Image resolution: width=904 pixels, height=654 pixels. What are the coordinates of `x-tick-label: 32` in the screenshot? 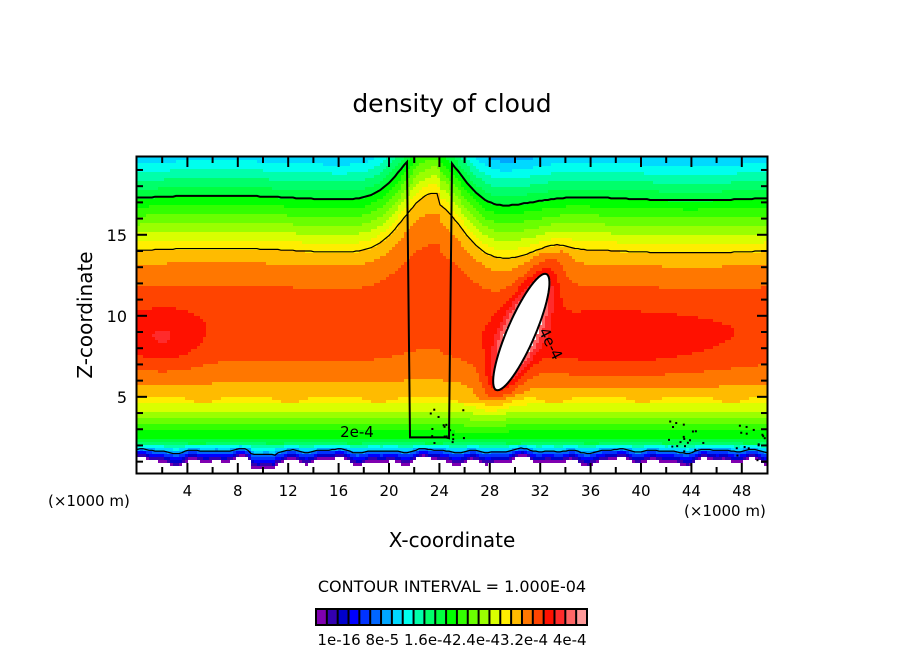 It's located at (540, 491).